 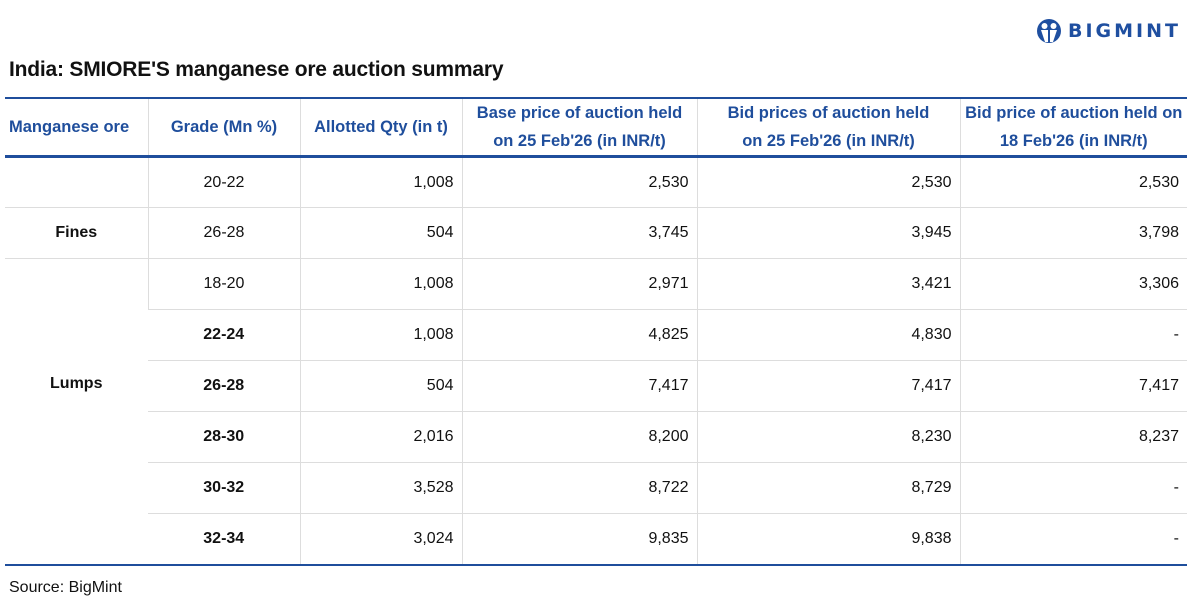 I want to click on bid18-cell: 3,306, so click(x=1073, y=284).